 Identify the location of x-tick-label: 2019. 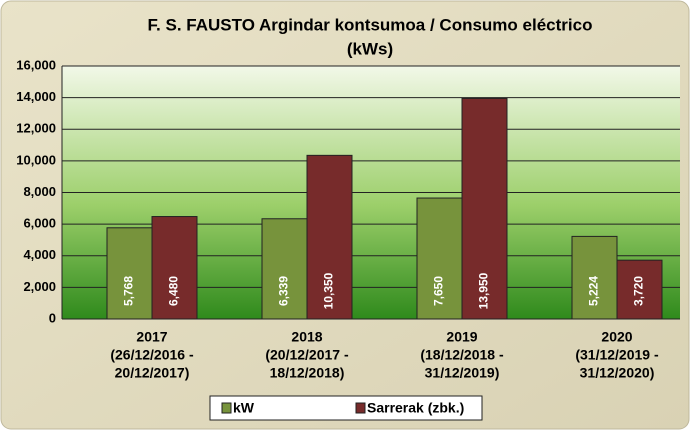
(461, 337).